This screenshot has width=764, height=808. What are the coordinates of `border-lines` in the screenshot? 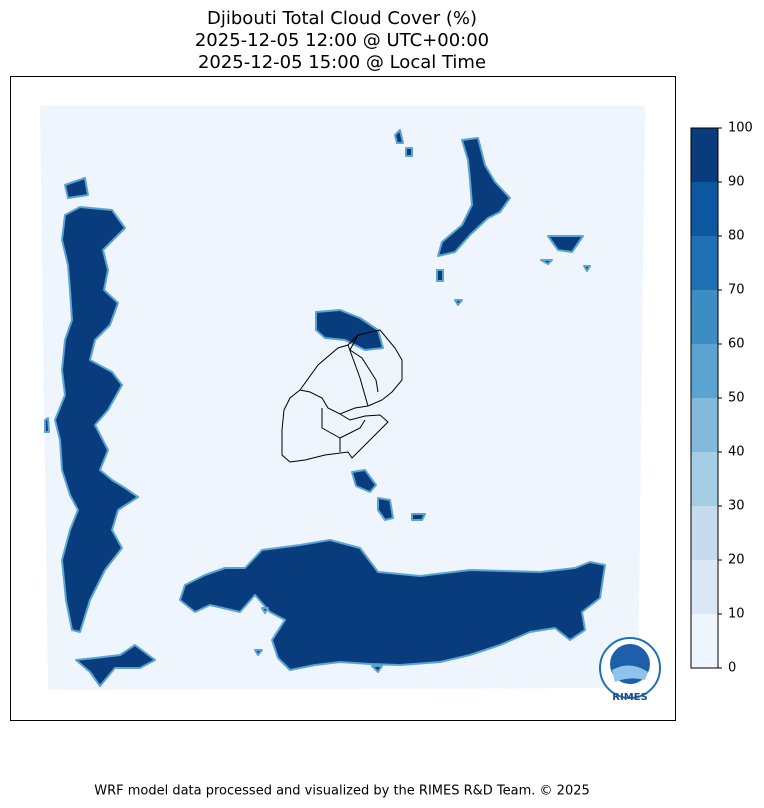 It's located at (342, 396).